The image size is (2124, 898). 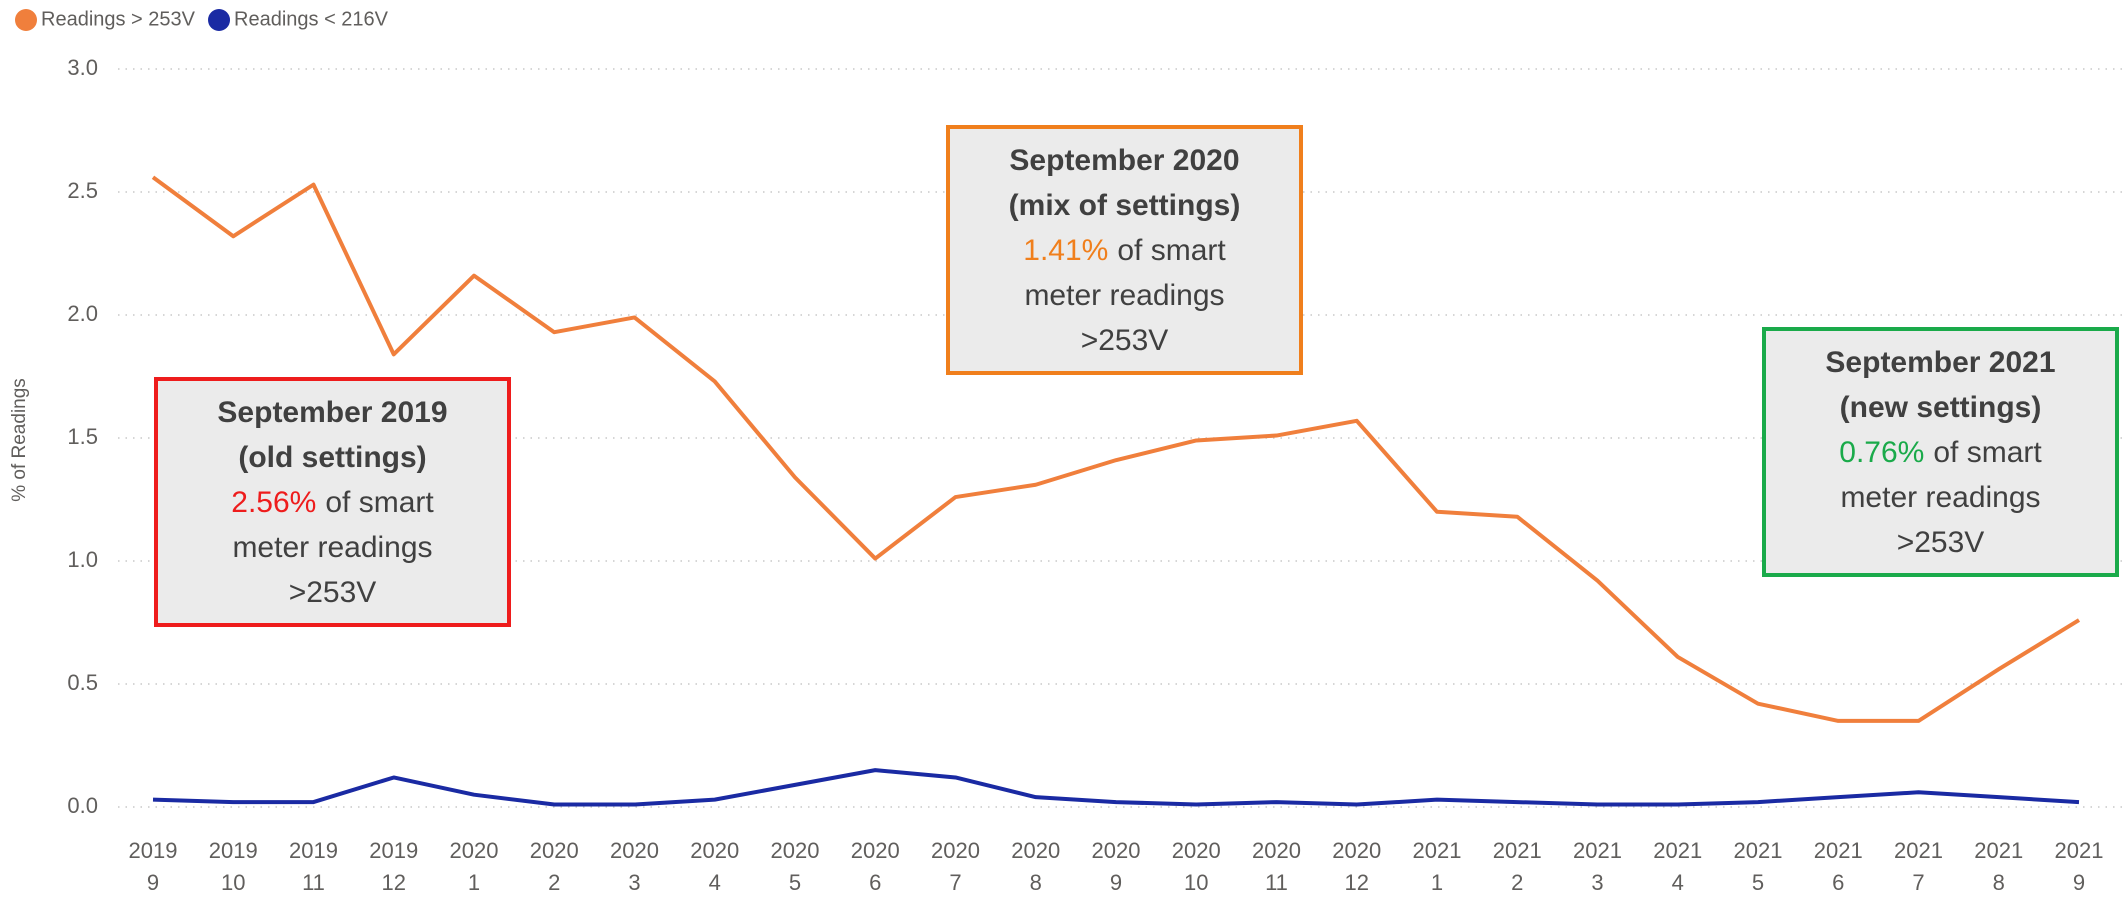 I want to click on annotation-highlight: 1.41%, so click(x=1065, y=250).